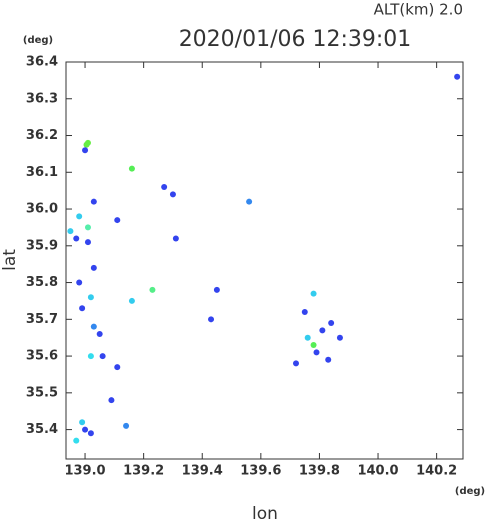 The image size is (490, 521). What do you see at coordinates (470, 491) in the screenshot?
I see `x-unit: (deg)` at bounding box center [470, 491].